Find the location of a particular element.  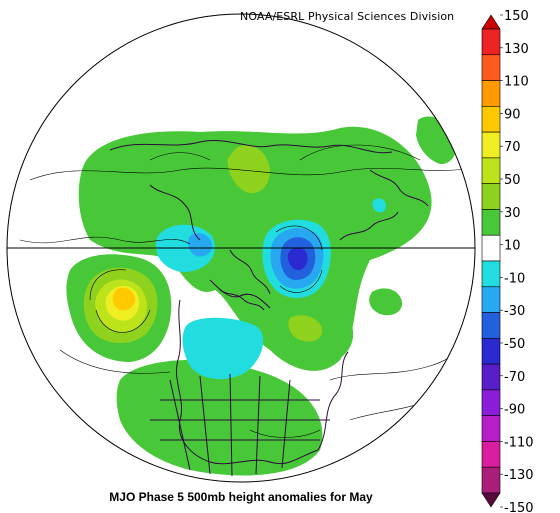

colorbar-label: 10 is located at coordinates (512, 246).